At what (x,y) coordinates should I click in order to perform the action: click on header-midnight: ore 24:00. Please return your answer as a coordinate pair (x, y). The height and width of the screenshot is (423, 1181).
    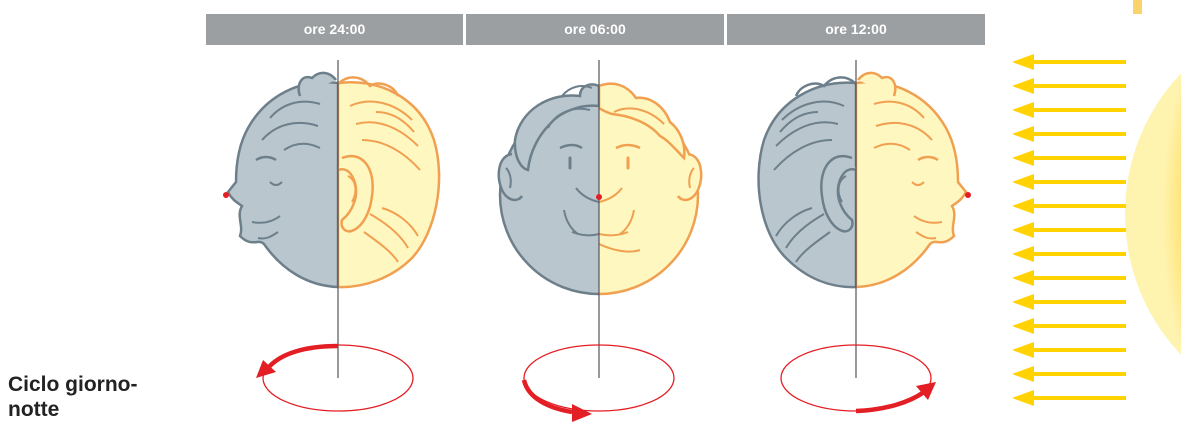
    Looking at the image, I should click on (334, 29).